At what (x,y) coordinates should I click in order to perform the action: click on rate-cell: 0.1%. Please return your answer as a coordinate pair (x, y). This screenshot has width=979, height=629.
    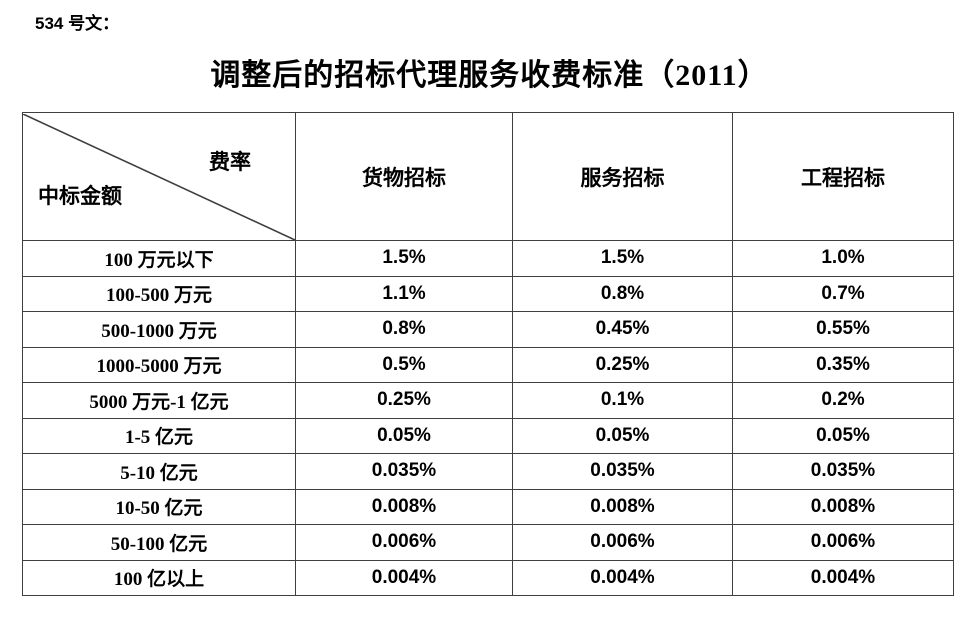
    Looking at the image, I should click on (622, 400).